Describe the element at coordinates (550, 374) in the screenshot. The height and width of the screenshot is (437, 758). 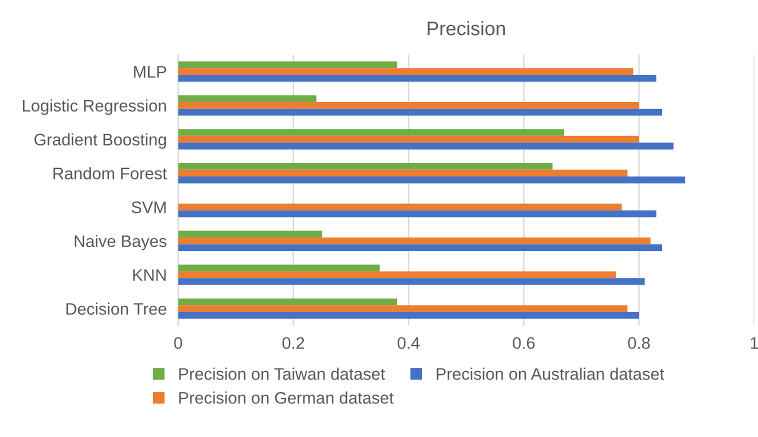
I see `legend-label: Precision on Australian dataset` at that location.